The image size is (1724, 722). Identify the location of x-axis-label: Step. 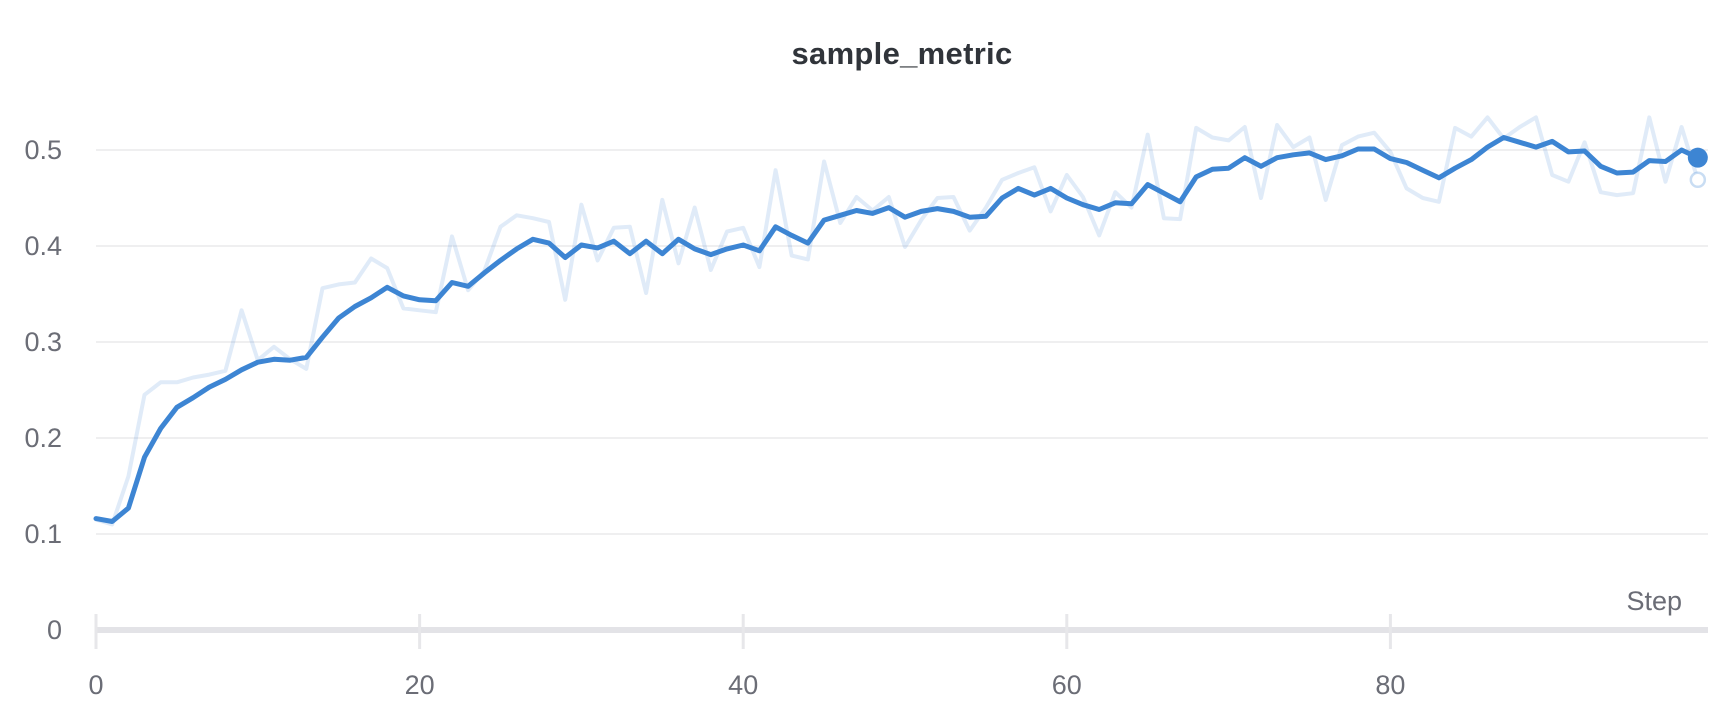
(1654, 601).